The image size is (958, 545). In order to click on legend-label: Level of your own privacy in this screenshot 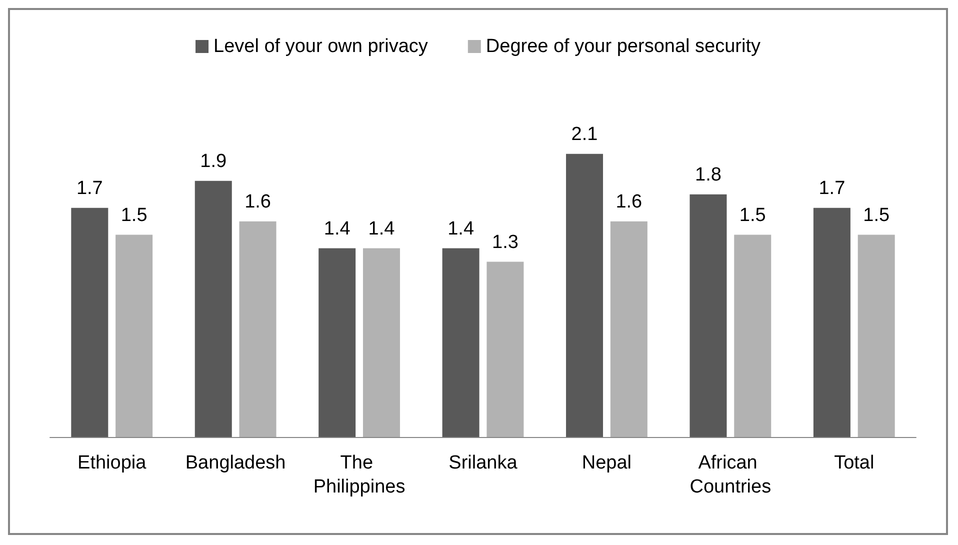, I will do `click(321, 46)`.